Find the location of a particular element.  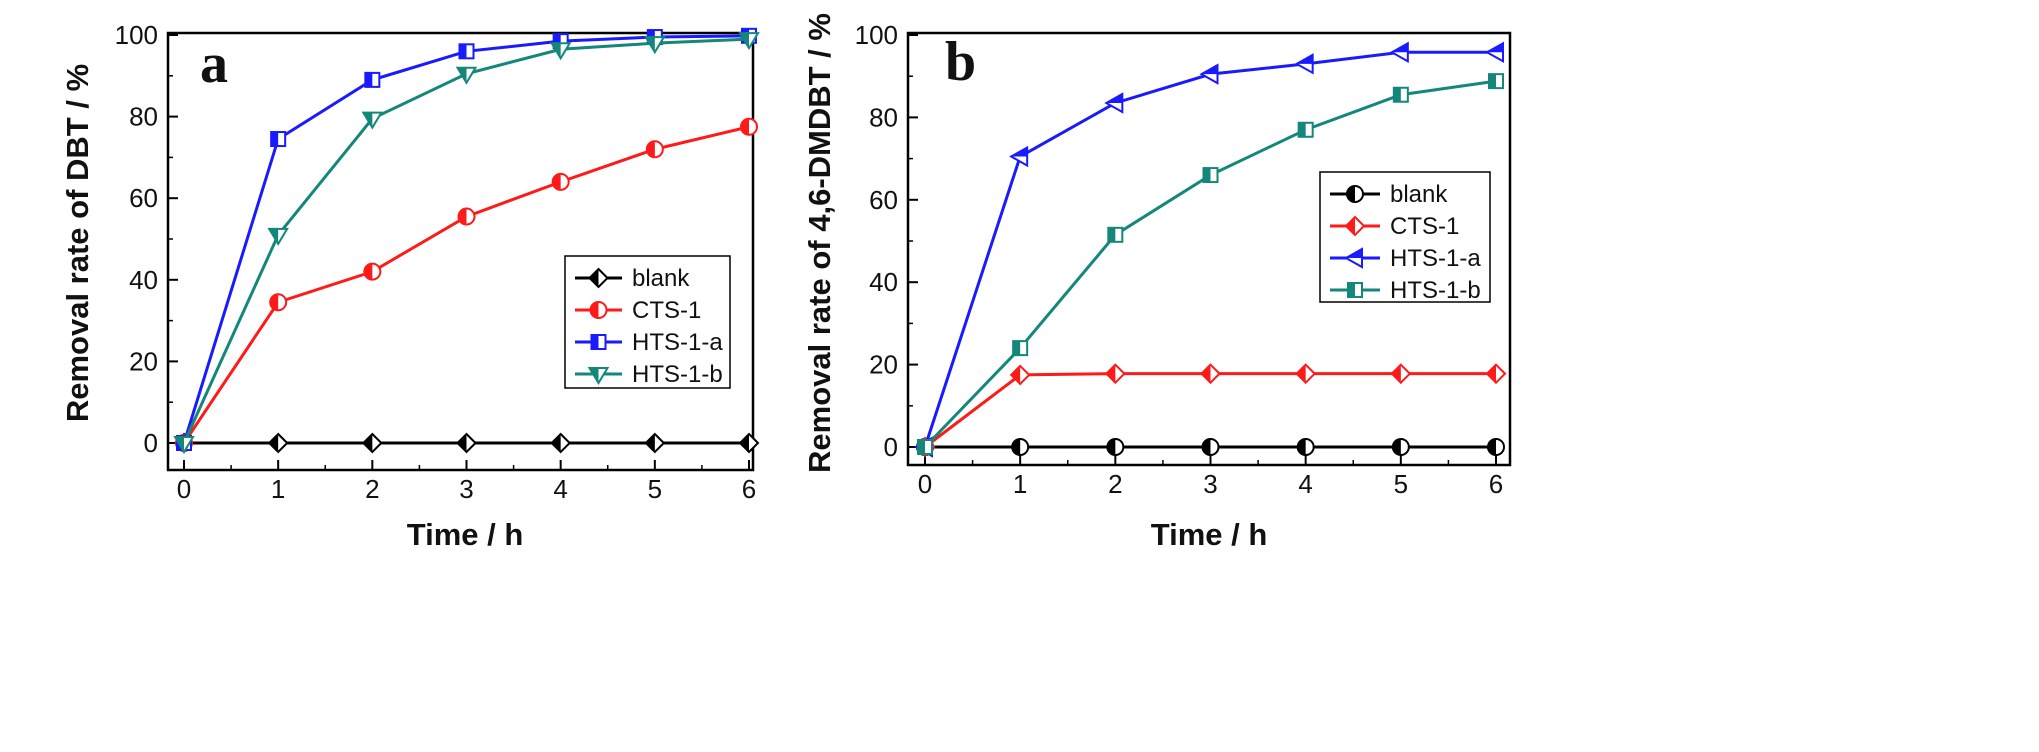

x-tick-label: 3 is located at coordinates (466, 489).